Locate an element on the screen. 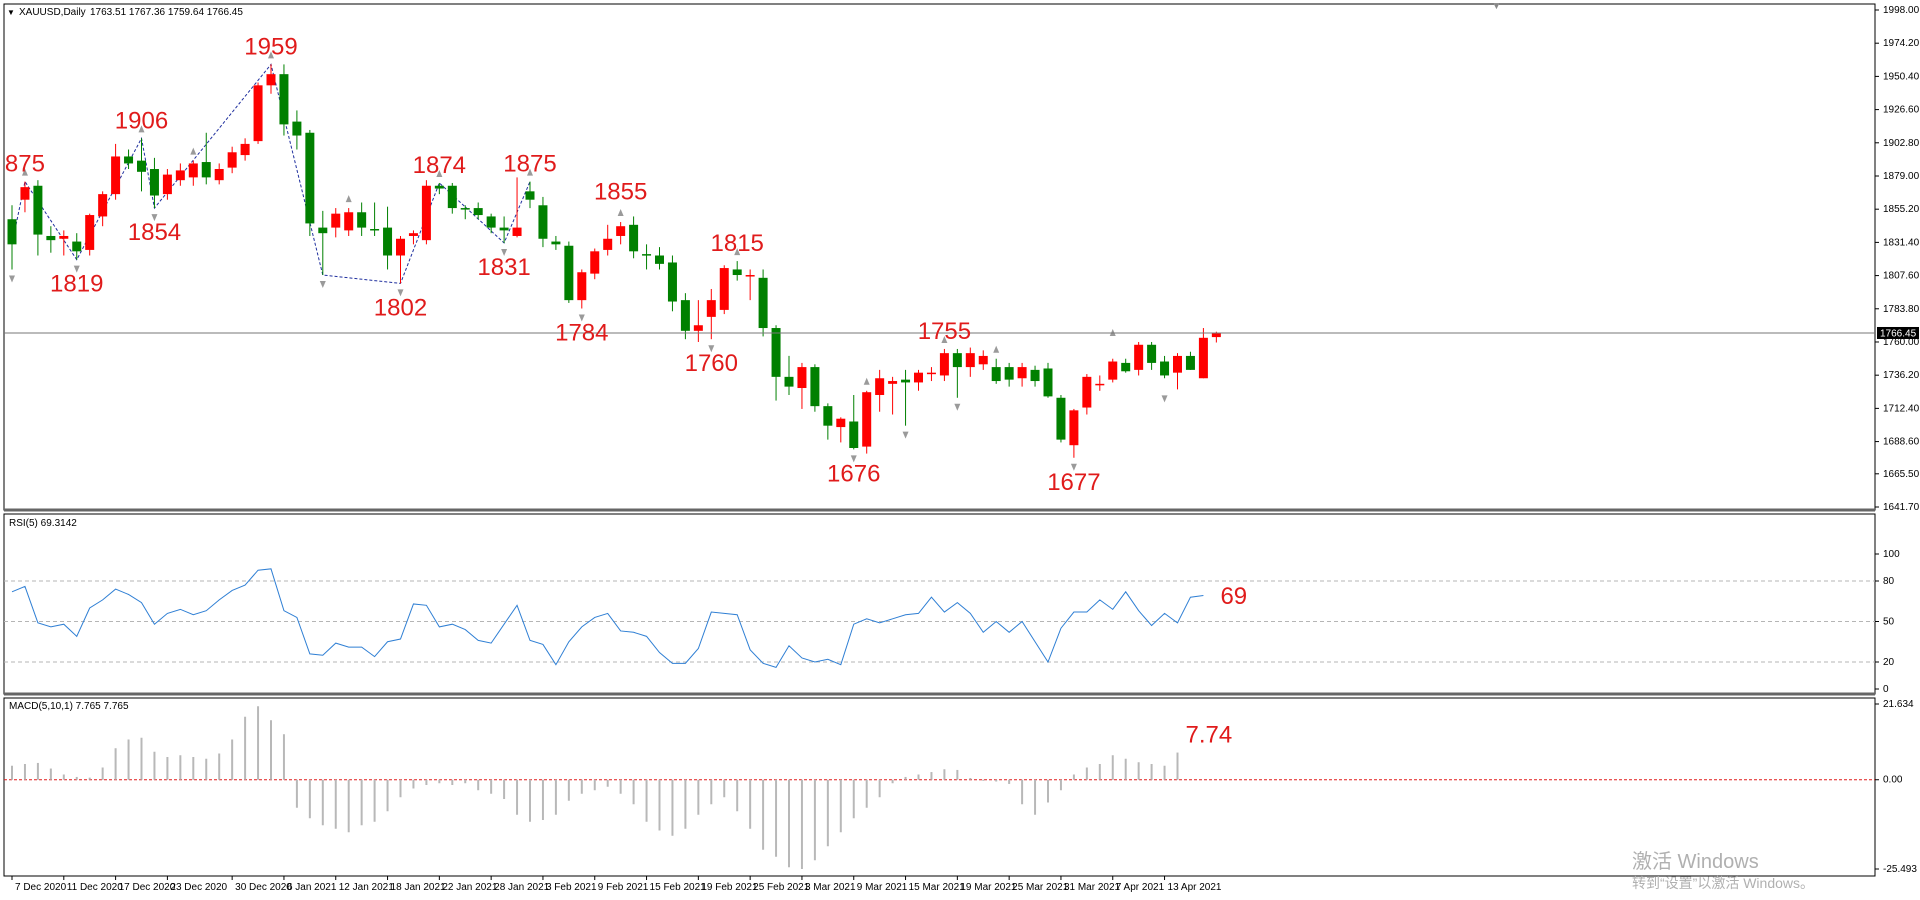 The image size is (1920, 900). ohlc-readout: 1763.51 1767.36 1759.64 1766.45 is located at coordinates (166, 12).